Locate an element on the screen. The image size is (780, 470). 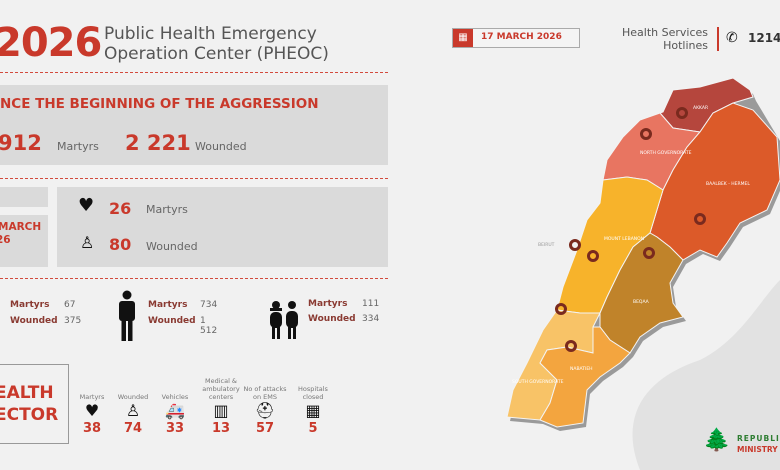
daily-date-panel: MARCH 26 is located at coordinates (24, 241).